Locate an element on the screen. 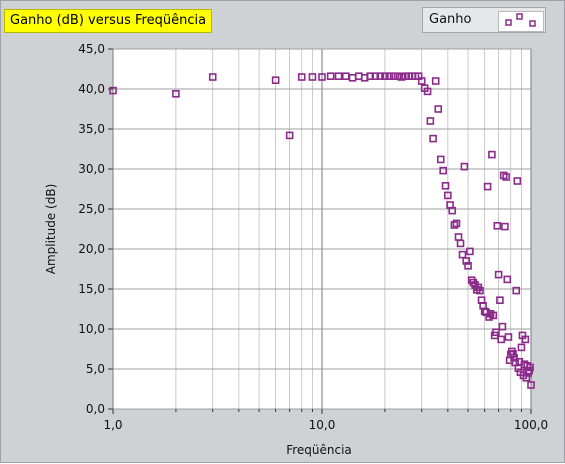 This screenshot has height=464, width=565. x-tick-label: 10,0 is located at coordinates (322, 425).